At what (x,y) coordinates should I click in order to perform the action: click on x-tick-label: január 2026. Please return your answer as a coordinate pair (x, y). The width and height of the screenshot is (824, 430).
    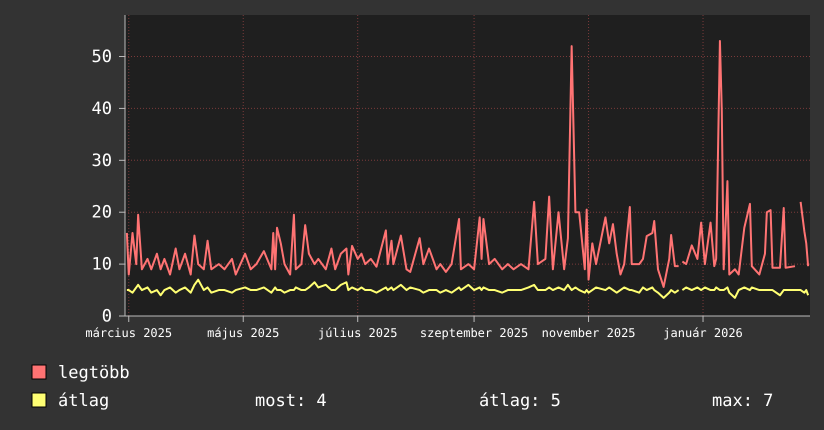
    Looking at the image, I should click on (703, 333).